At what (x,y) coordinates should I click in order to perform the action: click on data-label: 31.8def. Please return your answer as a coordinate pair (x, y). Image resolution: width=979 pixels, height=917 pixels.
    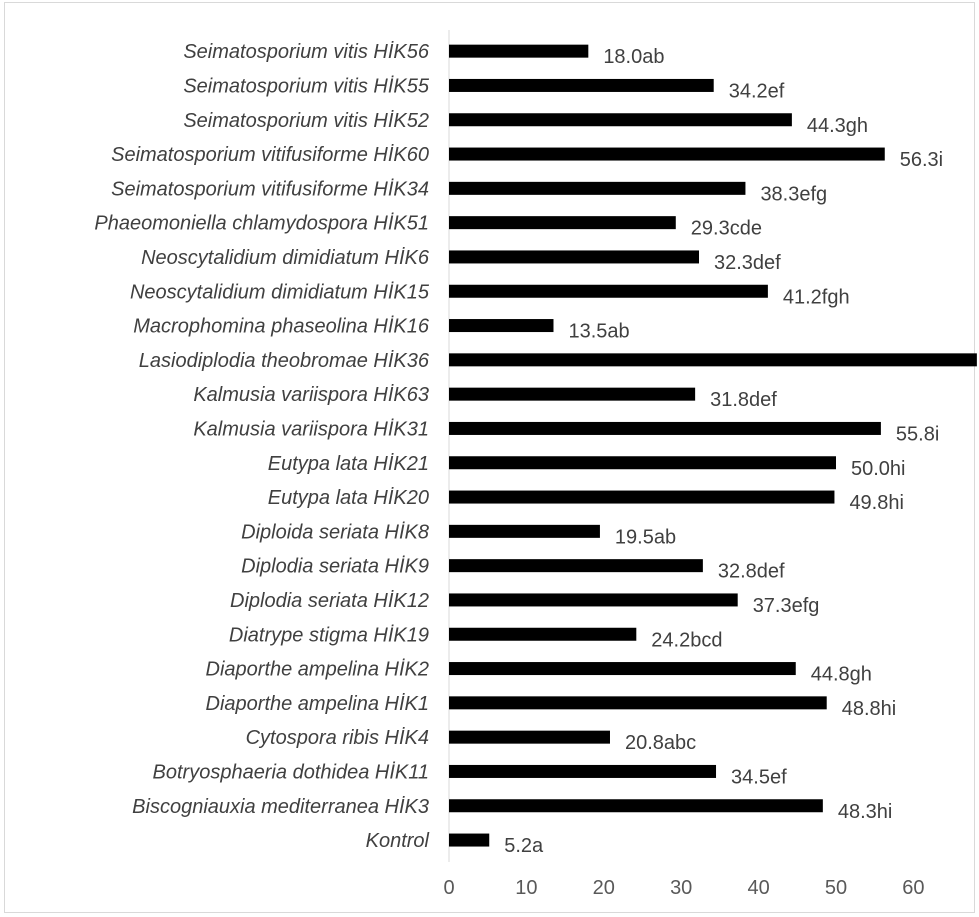
    Looking at the image, I should click on (743, 400).